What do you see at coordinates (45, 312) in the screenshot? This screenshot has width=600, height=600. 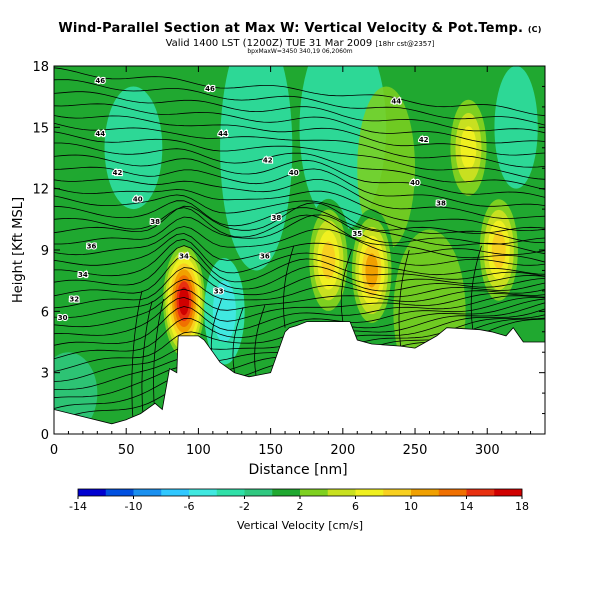 I see `y-tick-label: 6` at bounding box center [45, 312].